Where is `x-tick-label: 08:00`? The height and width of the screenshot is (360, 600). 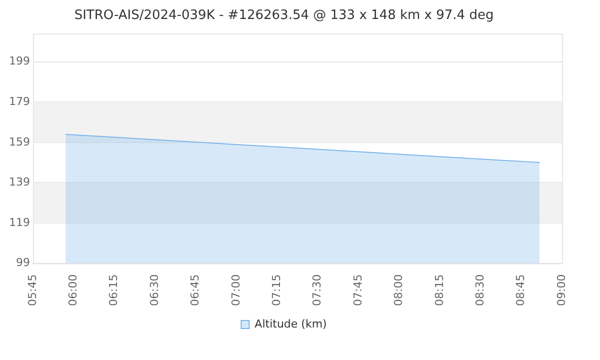
x-tick-label: 08:00 is located at coordinates (399, 290).